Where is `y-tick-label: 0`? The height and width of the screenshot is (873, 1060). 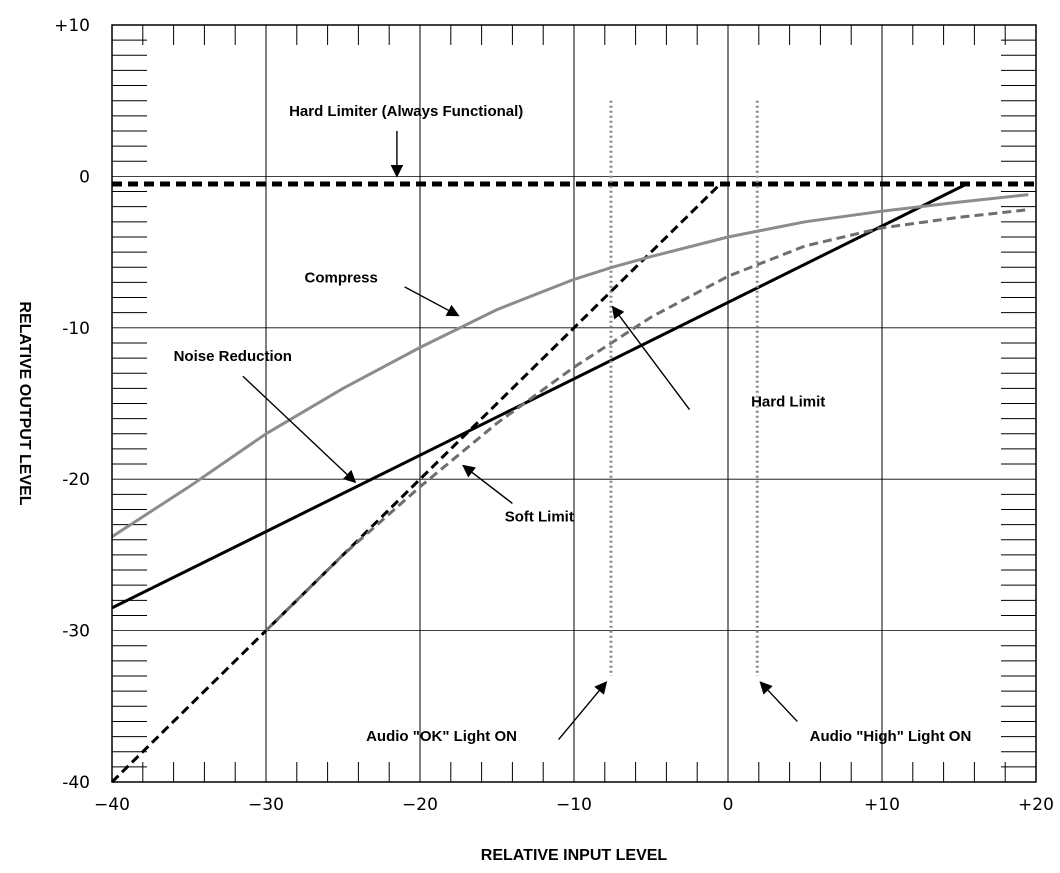
y-tick-label: 0 is located at coordinates (84, 177).